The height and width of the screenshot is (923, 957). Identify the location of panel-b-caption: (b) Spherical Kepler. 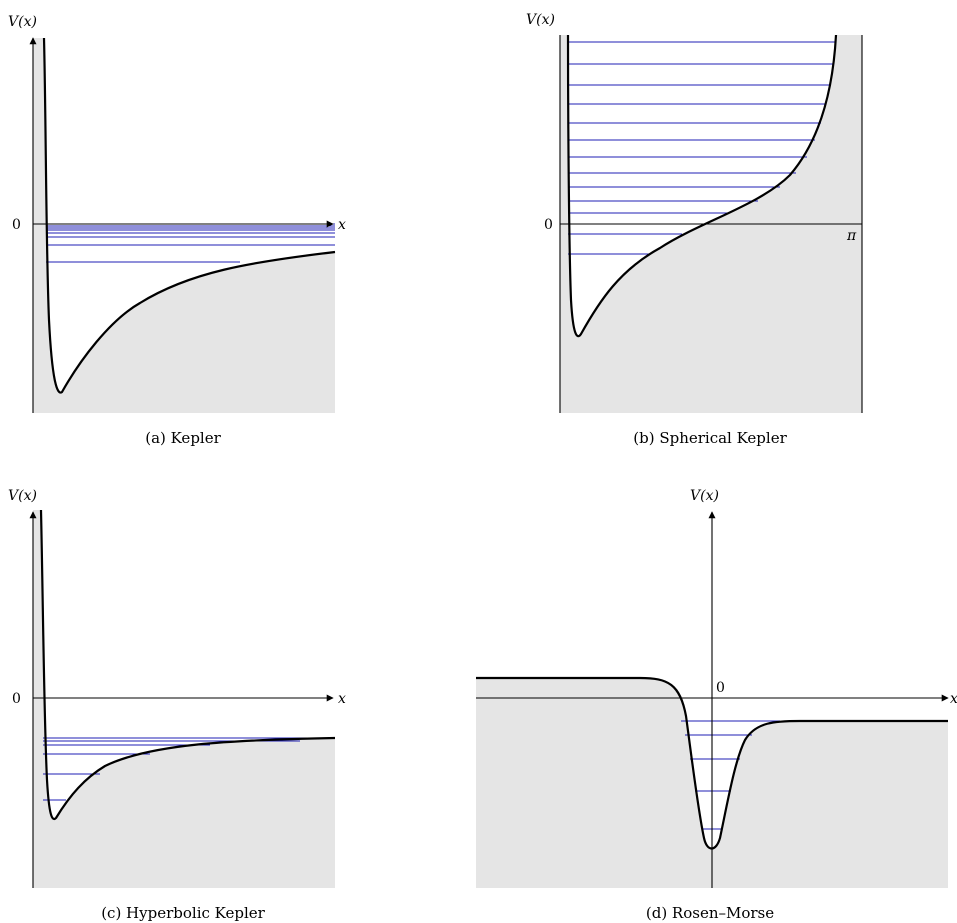
(710, 438).